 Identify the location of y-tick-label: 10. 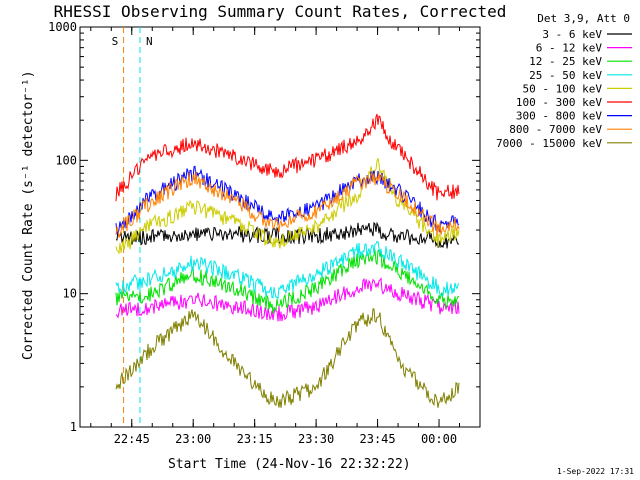
(70, 294).